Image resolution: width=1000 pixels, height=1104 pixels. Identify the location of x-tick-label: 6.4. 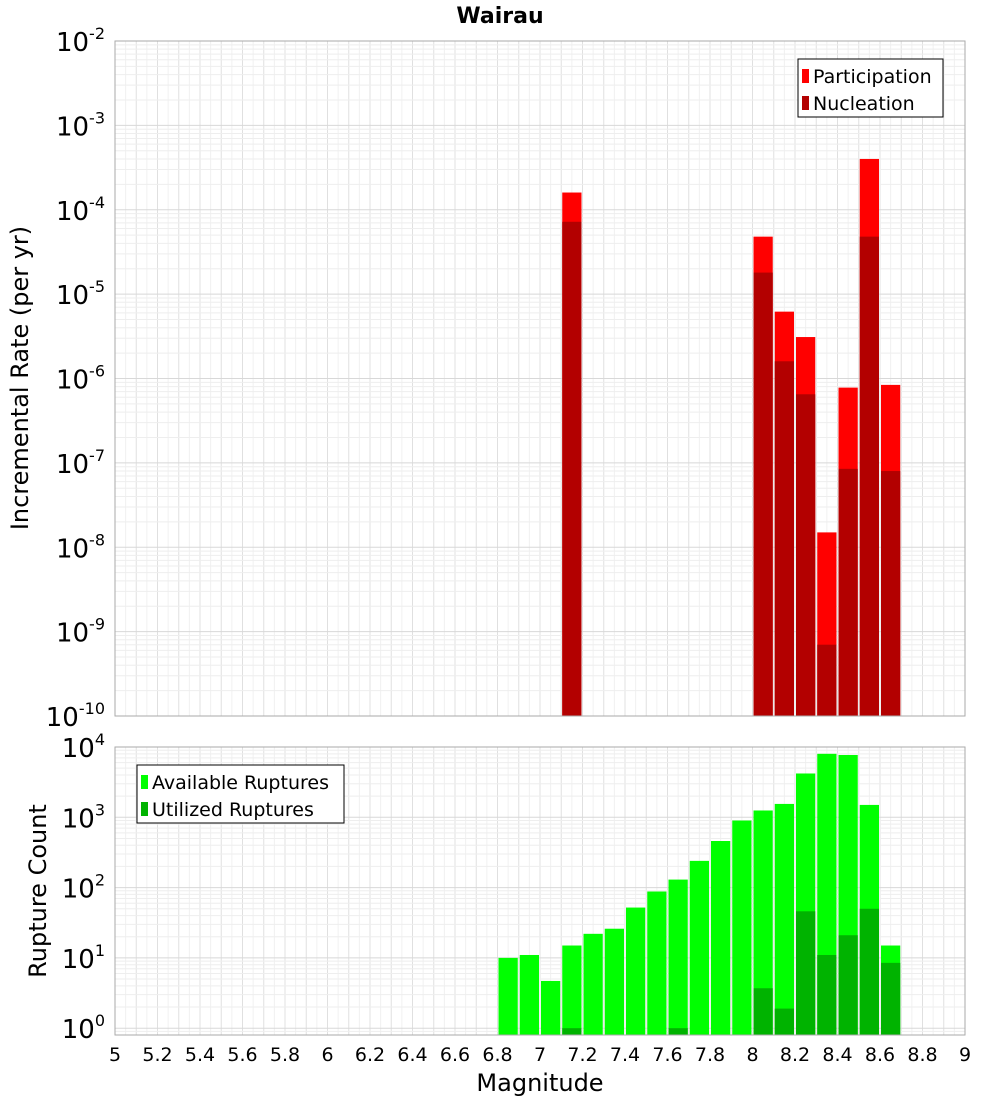
(412, 1055).